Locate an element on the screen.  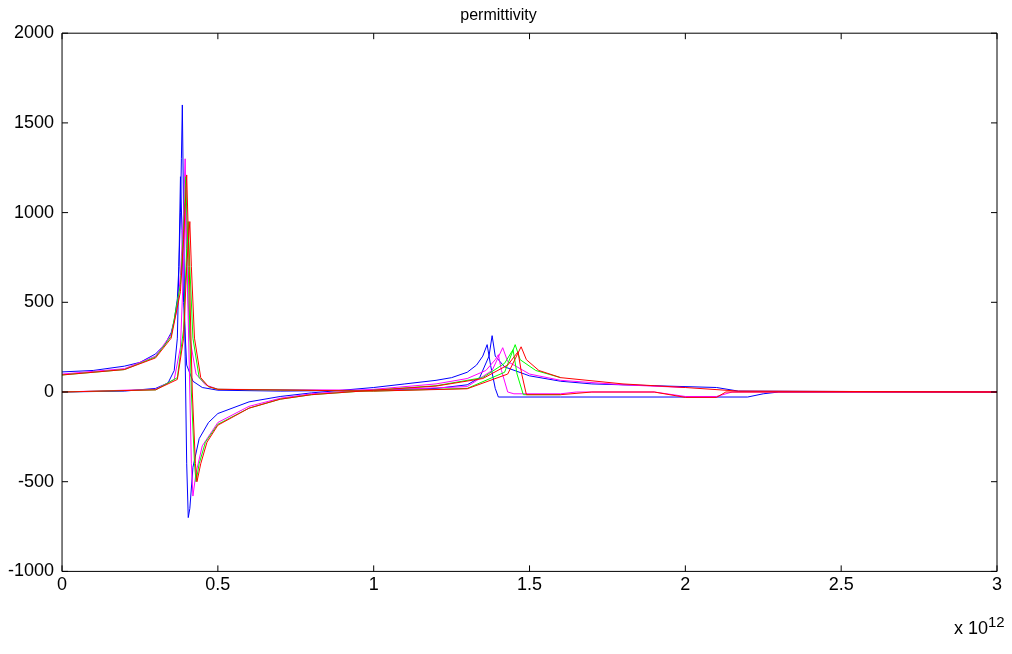
x-tick-label: 1.5 is located at coordinates (530, 584).